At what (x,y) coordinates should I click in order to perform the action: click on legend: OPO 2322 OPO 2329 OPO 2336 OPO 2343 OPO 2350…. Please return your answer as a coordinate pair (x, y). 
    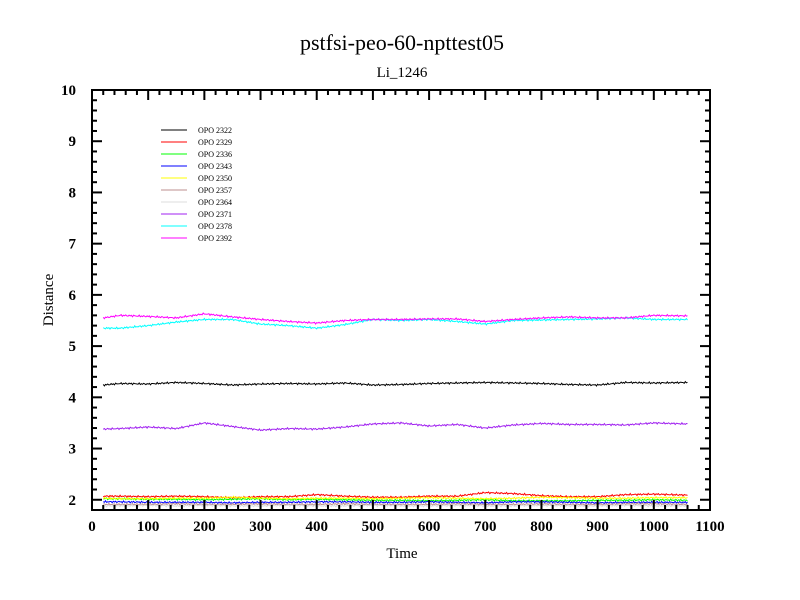
    Looking at the image, I should click on (196, 184).